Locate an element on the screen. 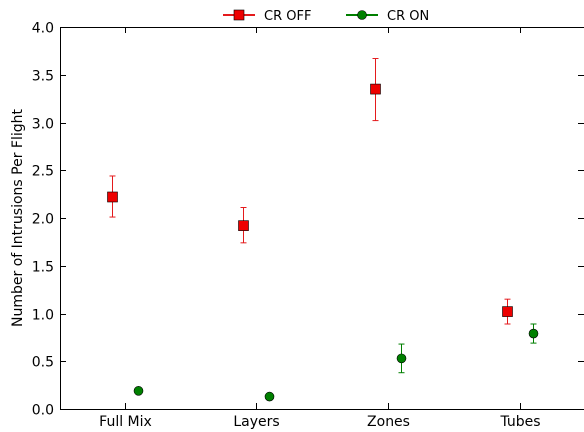  legend-label: CR OFF is located at coordinates (287, 16).